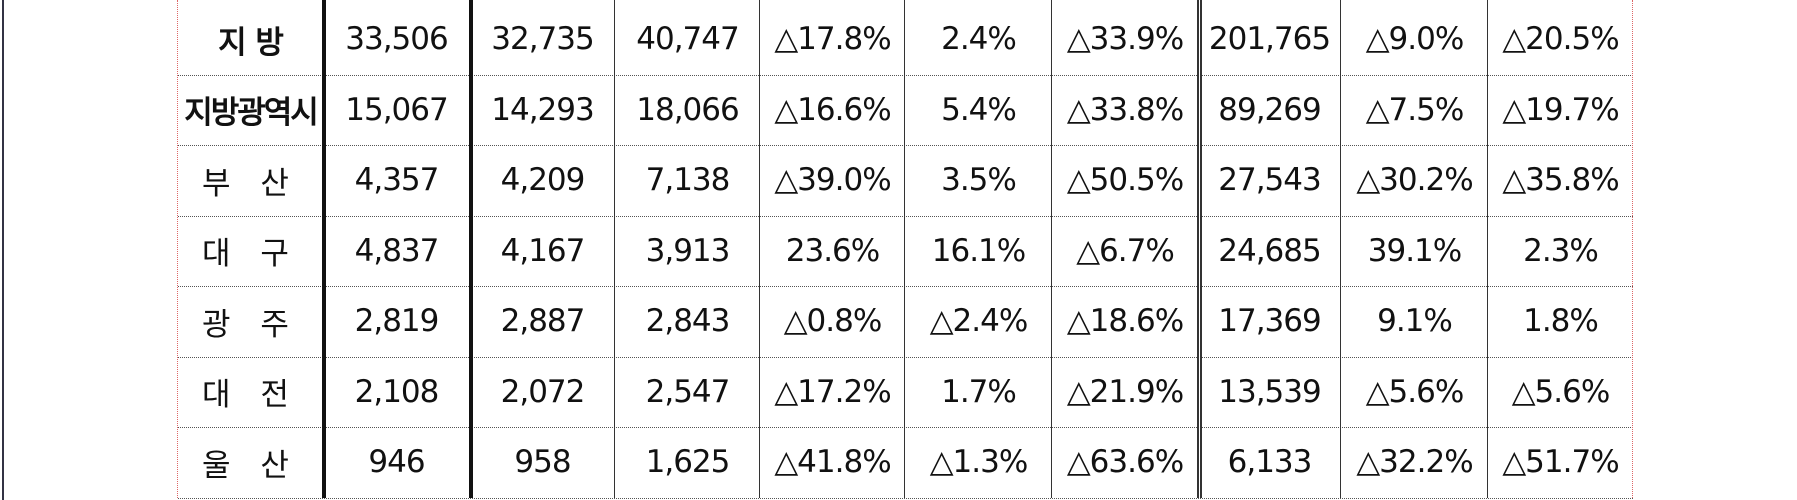  What do you see at coordinates (251, 113) in the screenshot?
I see `row-label: 지방광역시` at bounding box center [251, 113].